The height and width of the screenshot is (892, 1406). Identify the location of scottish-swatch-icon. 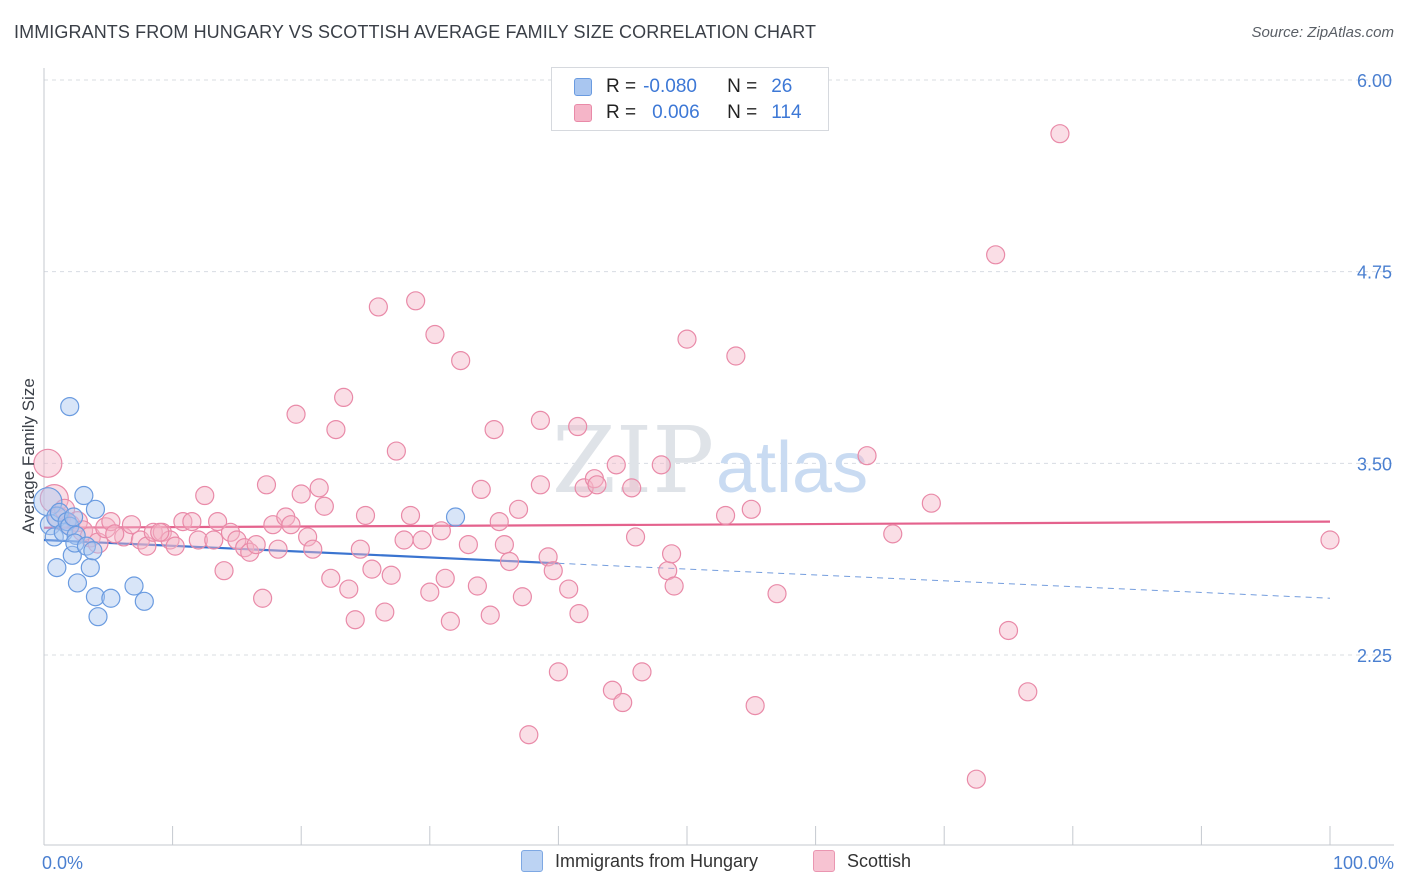
(583, 113).